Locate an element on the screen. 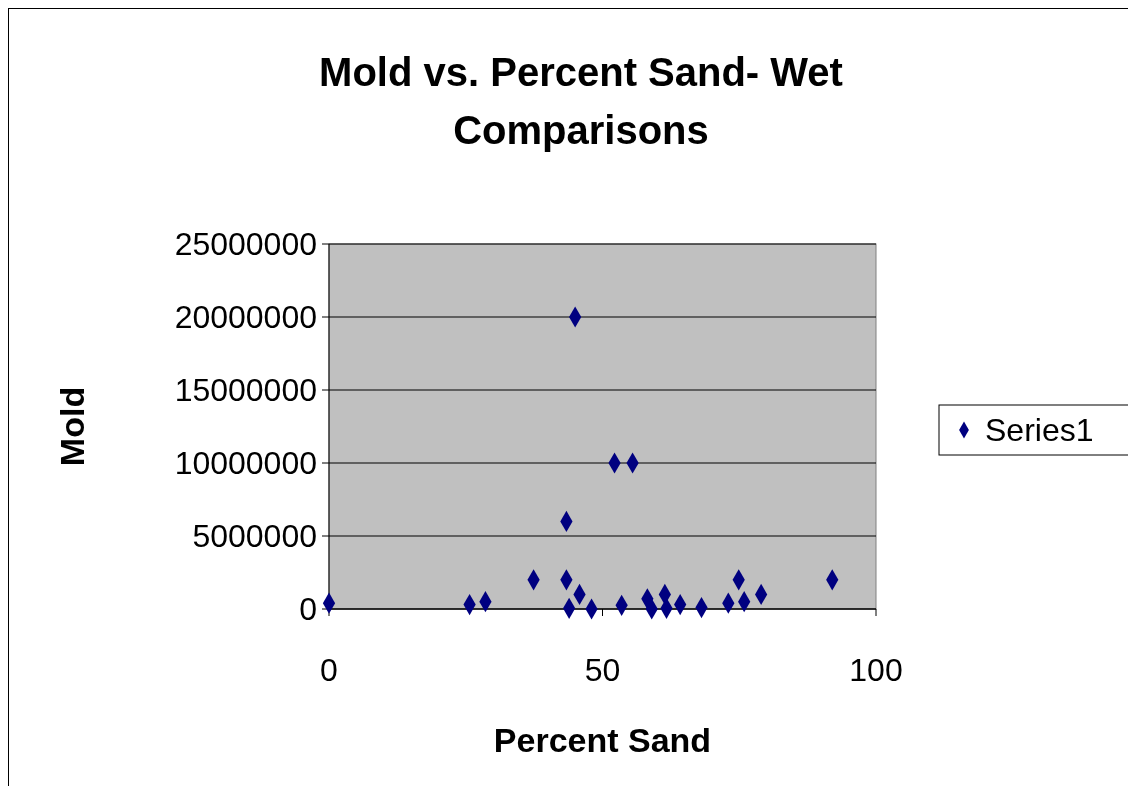 Image resolution: width=1128 pixels, height=786 pixels. x-axis-title: Percent Sand is located at coordinates (602, 740).